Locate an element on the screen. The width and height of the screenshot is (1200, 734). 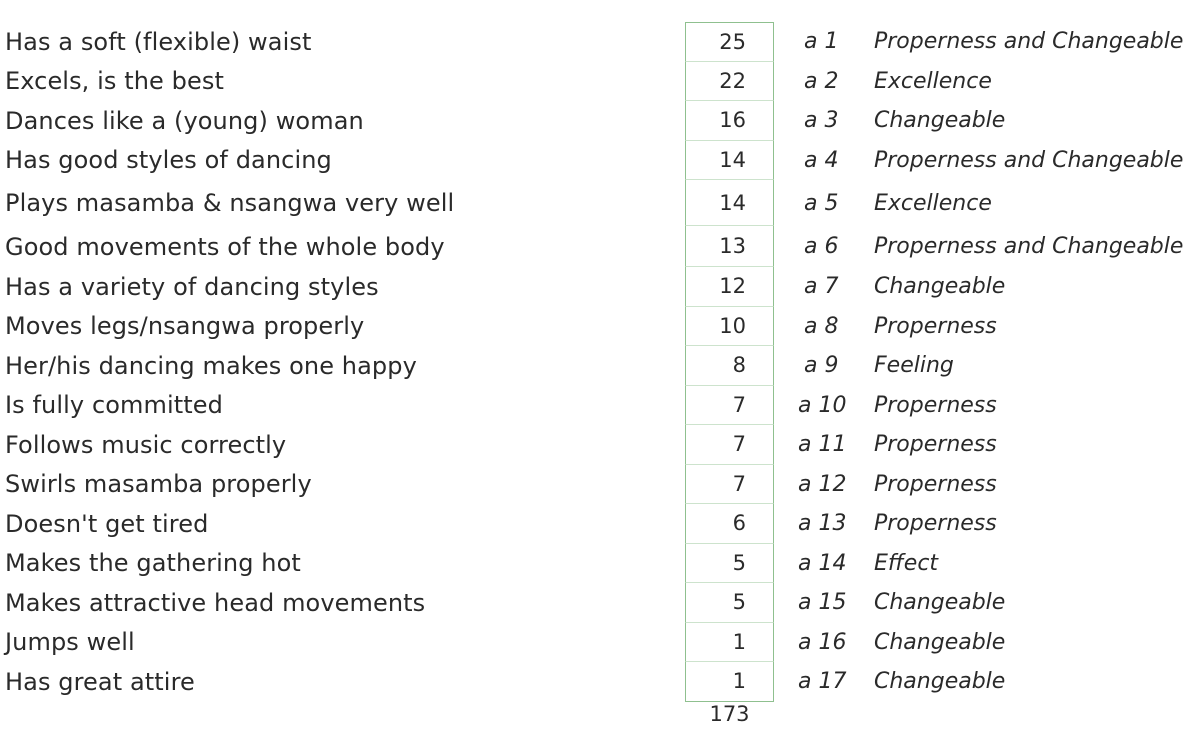
row-description: Excels, is the best is located at coordinates (114, 81).